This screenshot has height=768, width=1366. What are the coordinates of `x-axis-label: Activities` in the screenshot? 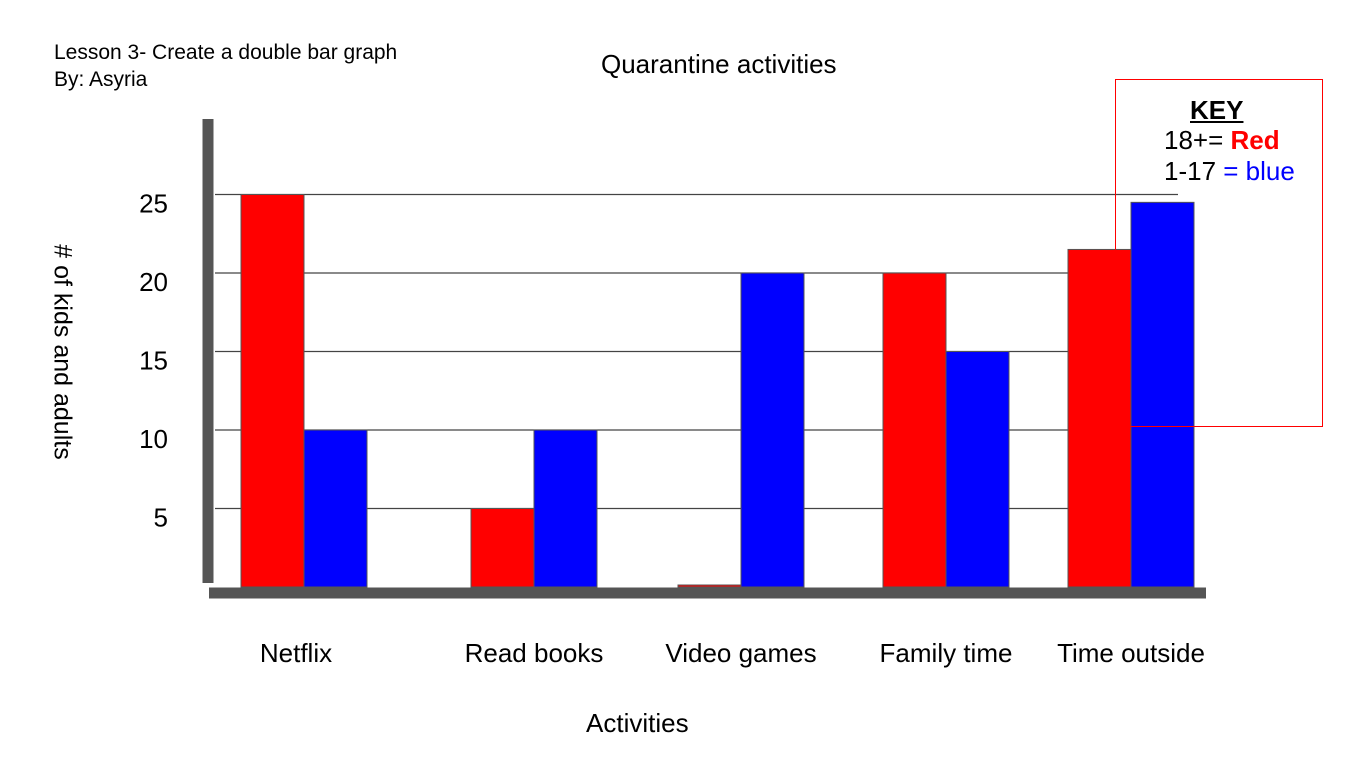 It's located at (637, 723).